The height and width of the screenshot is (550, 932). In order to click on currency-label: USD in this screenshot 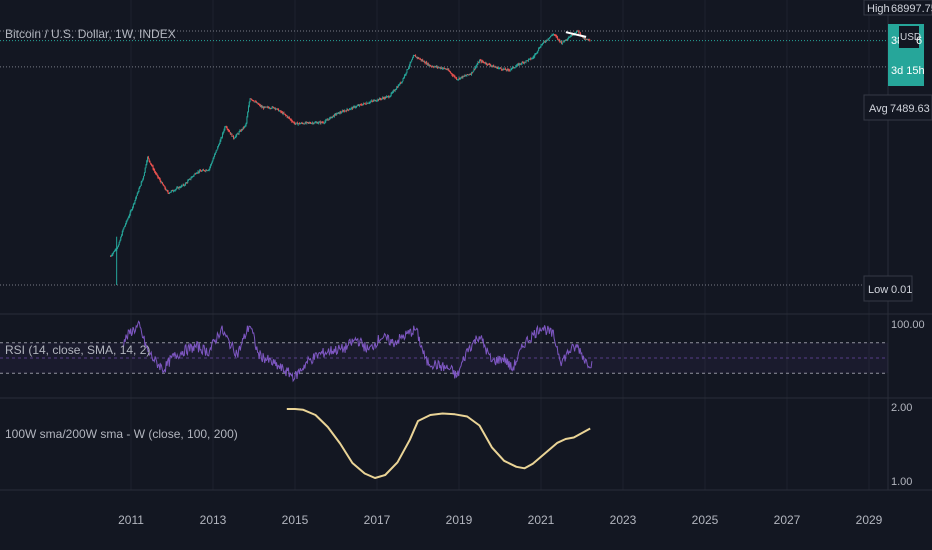, I will do `click(910, 37)`.